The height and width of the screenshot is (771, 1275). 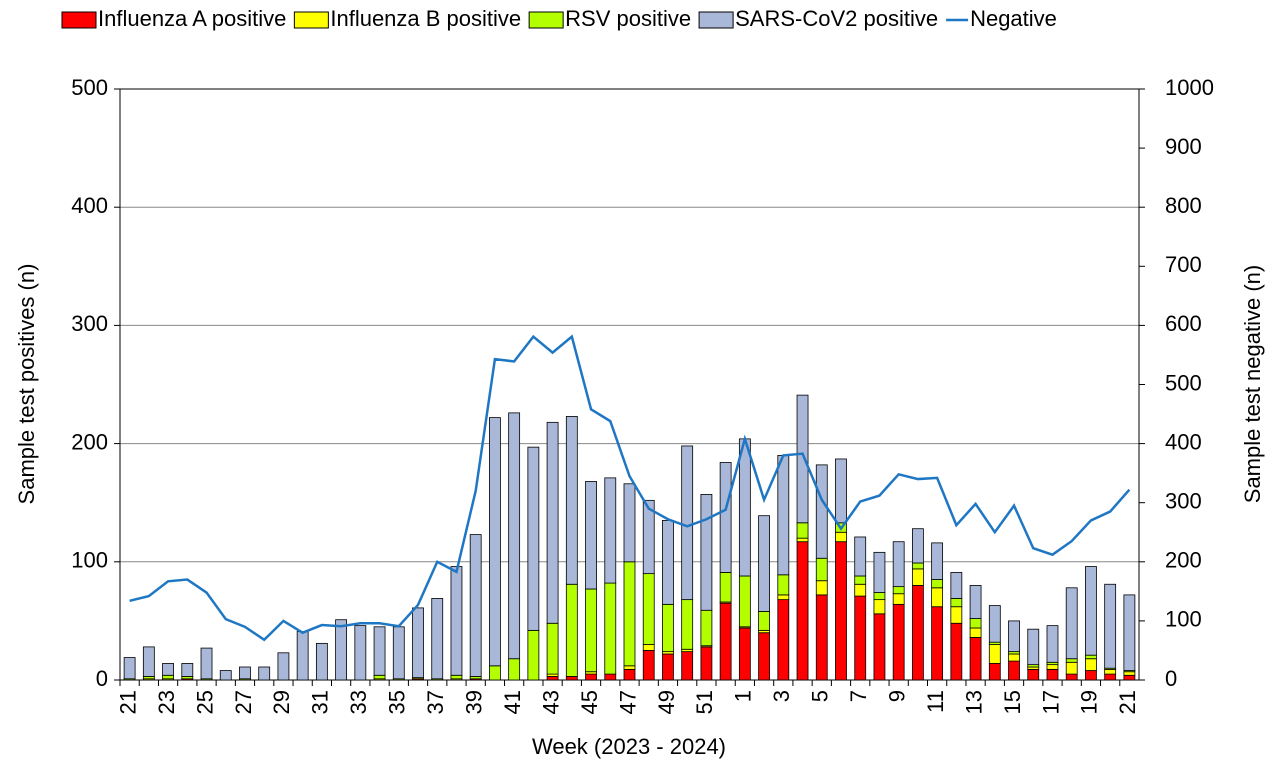 What do you see at coordinates (666, 702) in the screenshot?
I see `x-tick-label: 49` at bounding box center [666, 702].